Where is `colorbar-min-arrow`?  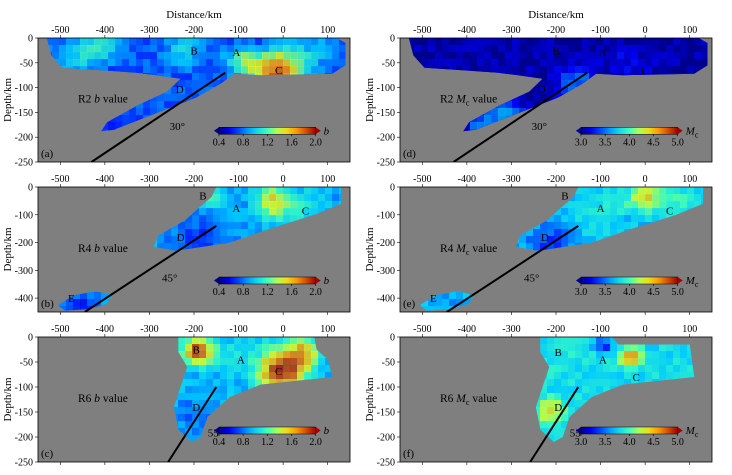 colorbar-min-arrow is located at coordinates (578, 280).